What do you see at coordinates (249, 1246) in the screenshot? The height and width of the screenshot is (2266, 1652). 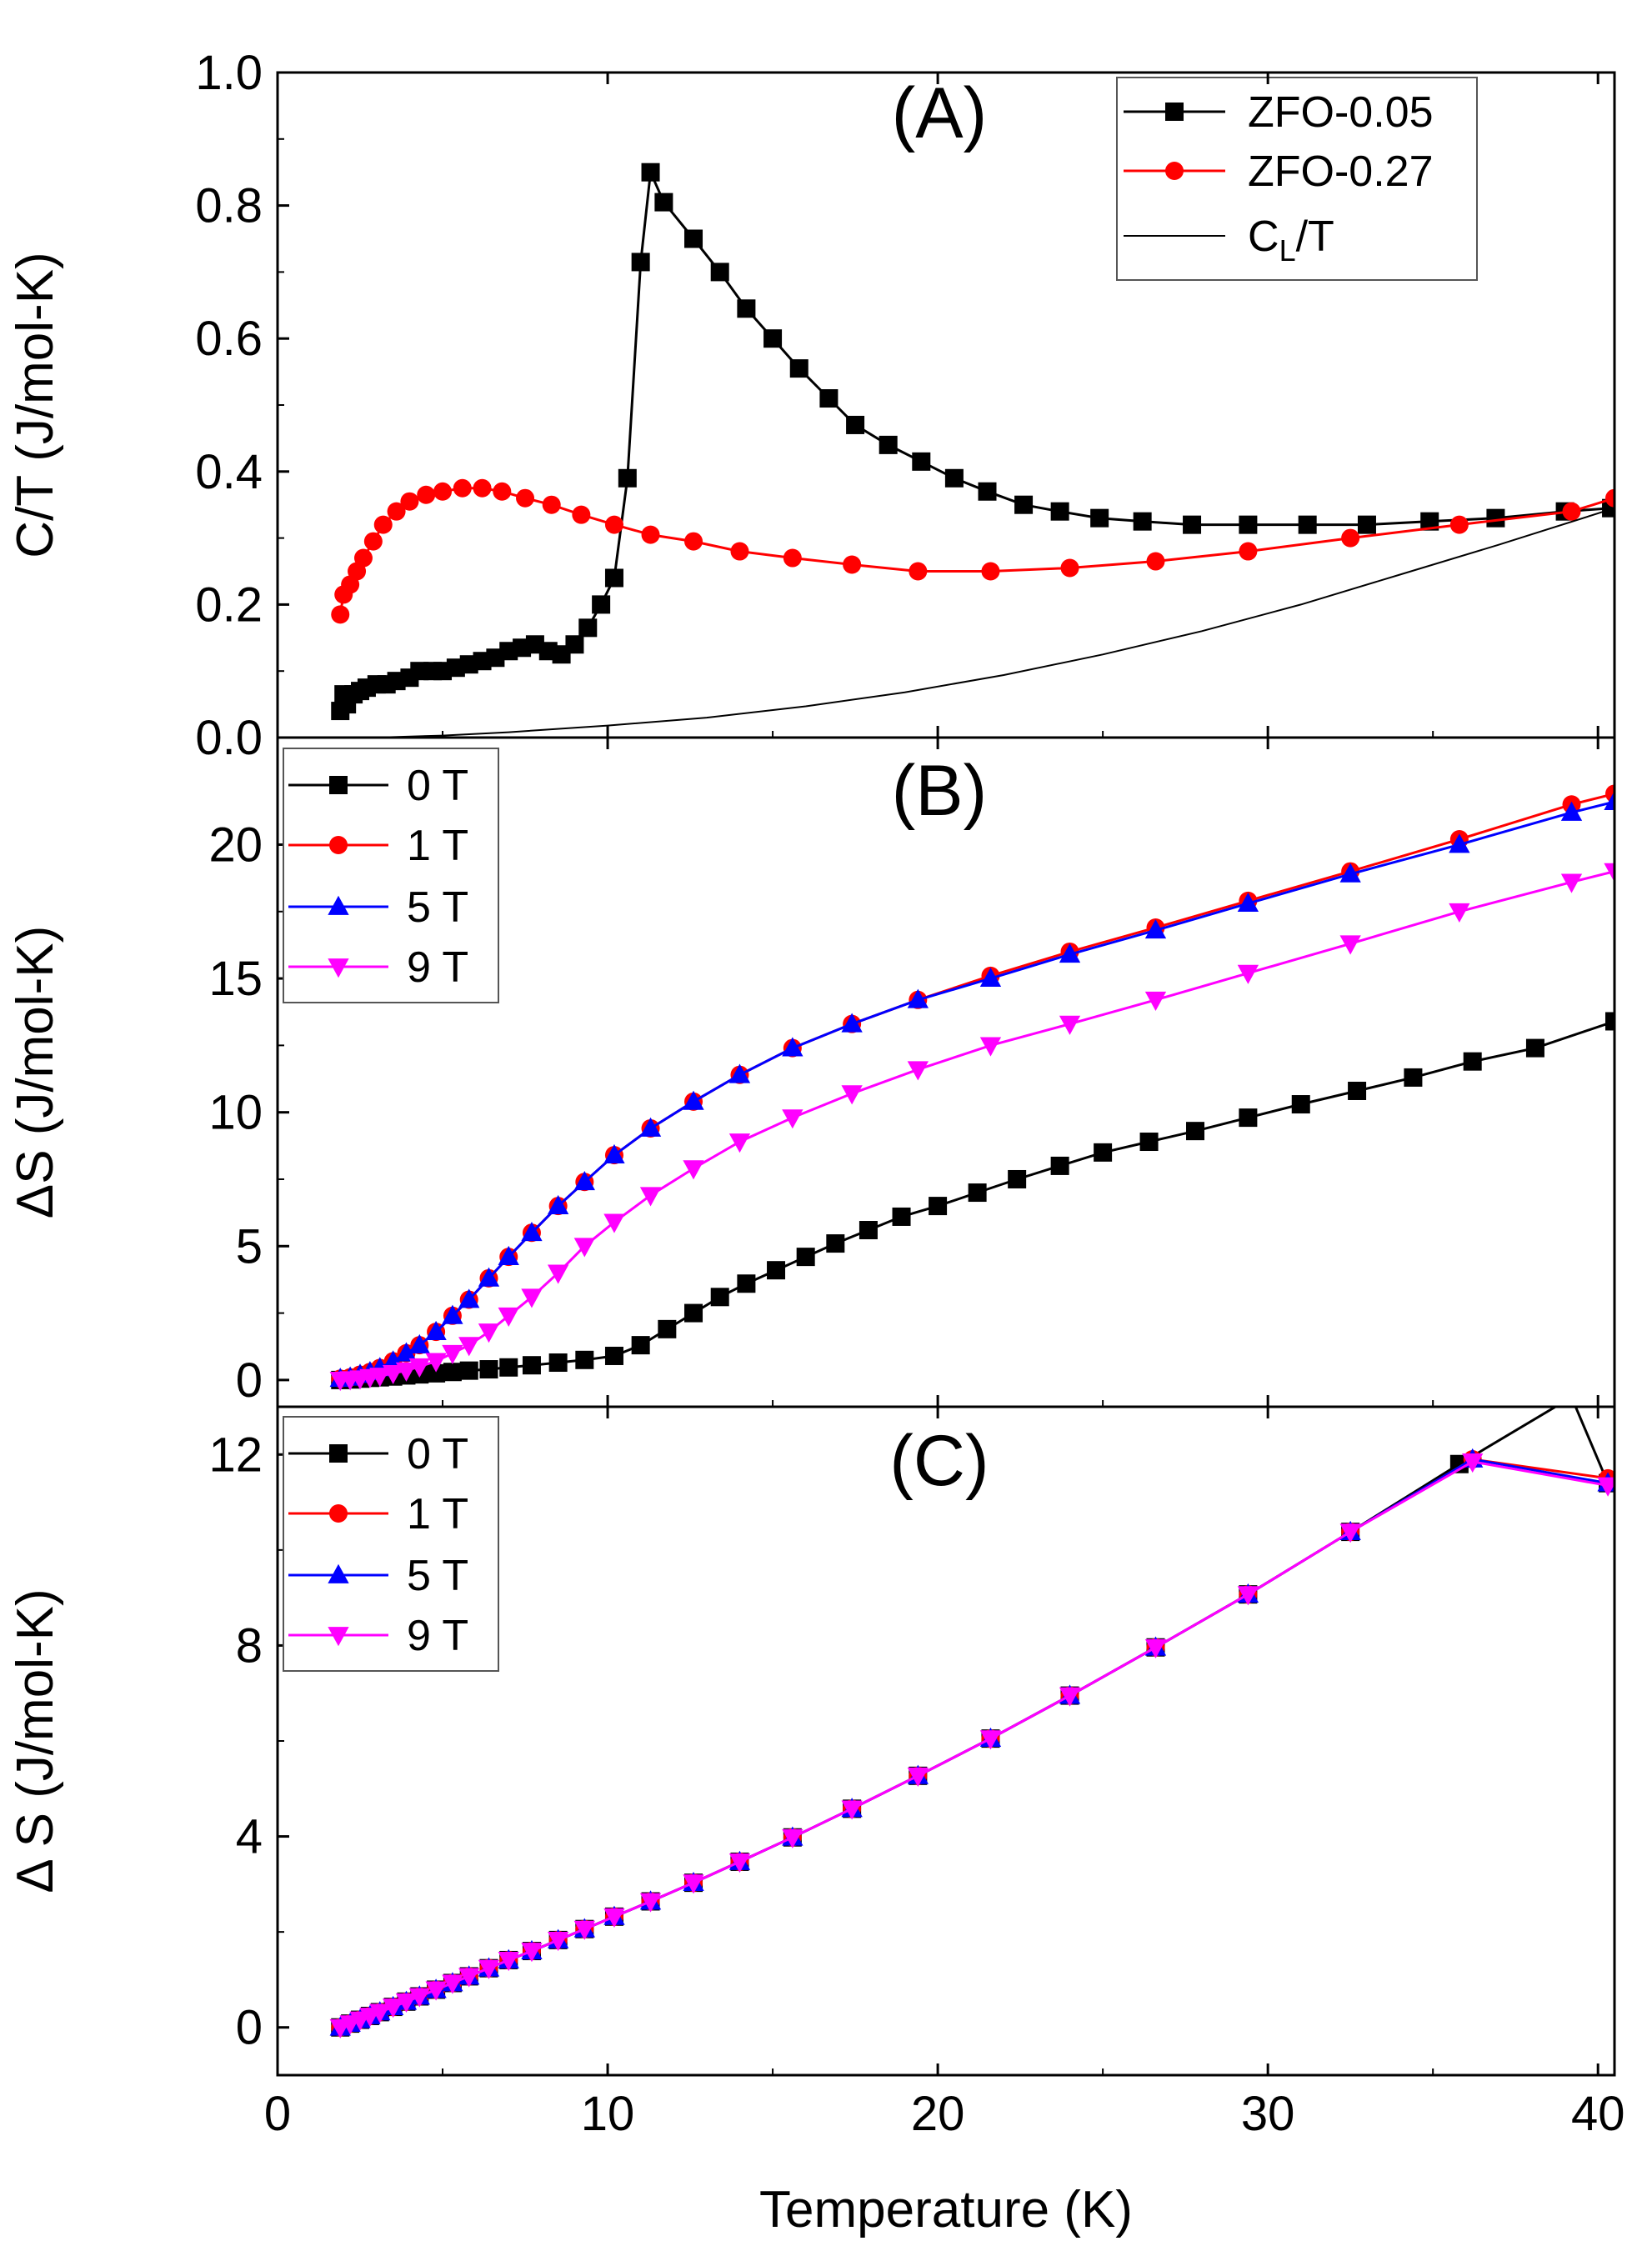 I see `y-tick-label: 5` at bounding box center [249, 1246].